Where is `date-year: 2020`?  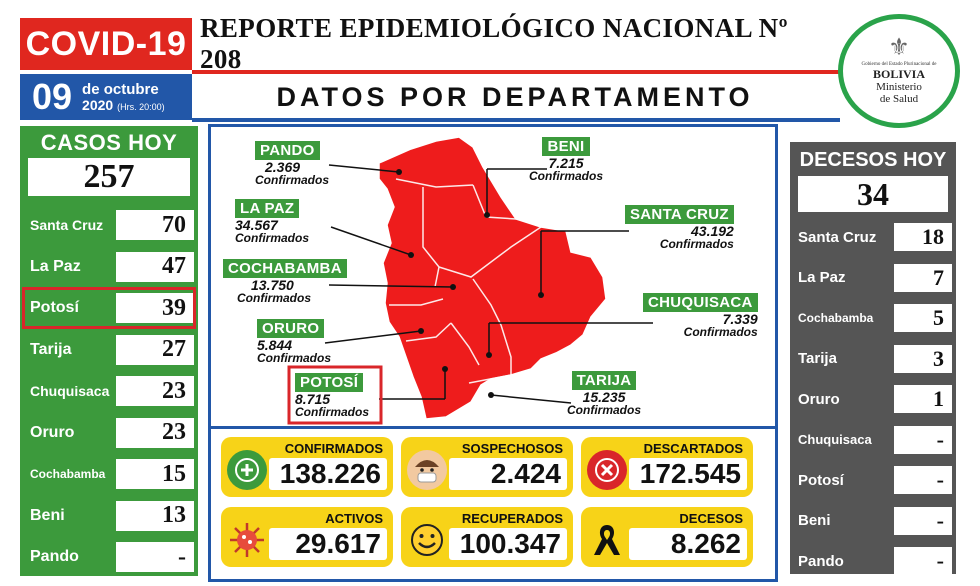 date-year: 2020 is located at coordinates (98, 104).